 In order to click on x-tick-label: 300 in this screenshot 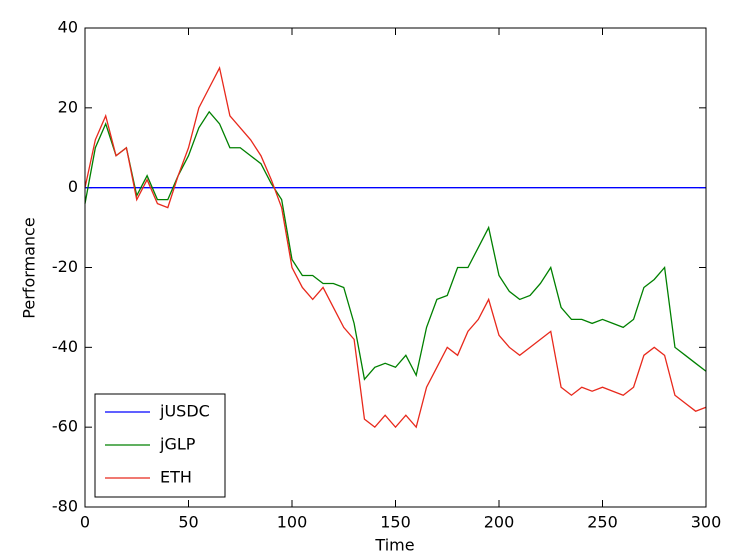, I will do `click(706, 522)`.